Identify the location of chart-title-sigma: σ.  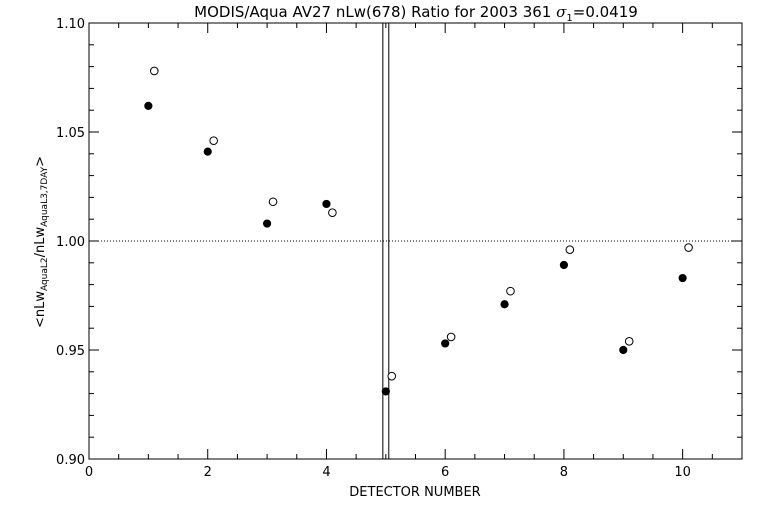
(561, 12).